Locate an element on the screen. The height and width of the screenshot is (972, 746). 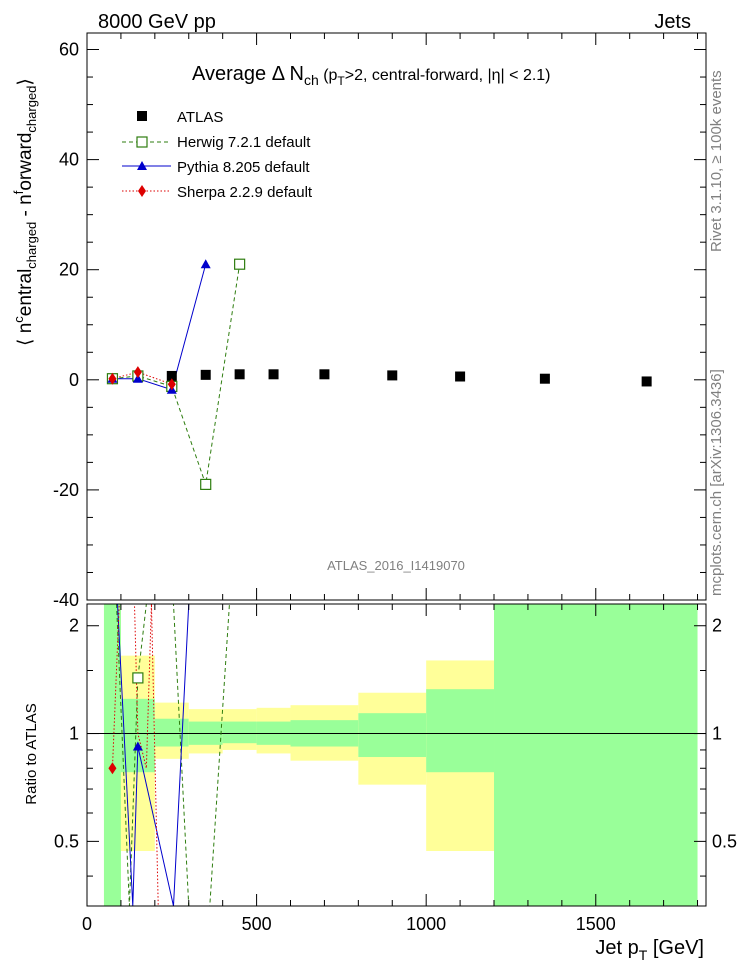
xlabel-text: Jet p is located at coordinates (616, 948).